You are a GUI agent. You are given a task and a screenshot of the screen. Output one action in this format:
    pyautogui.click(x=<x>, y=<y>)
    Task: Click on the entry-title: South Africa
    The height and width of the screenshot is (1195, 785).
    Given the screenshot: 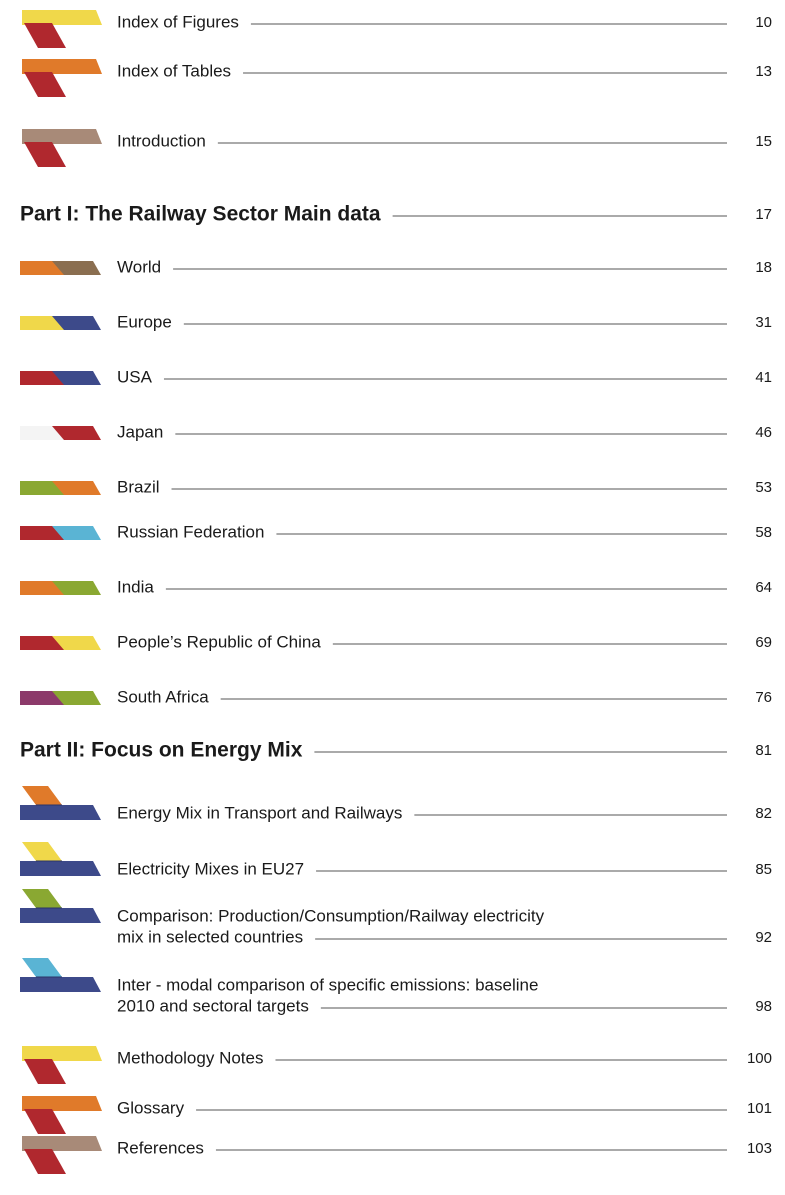 What is the action you would take?
    pyautogui.click(x=163, y=696)
    